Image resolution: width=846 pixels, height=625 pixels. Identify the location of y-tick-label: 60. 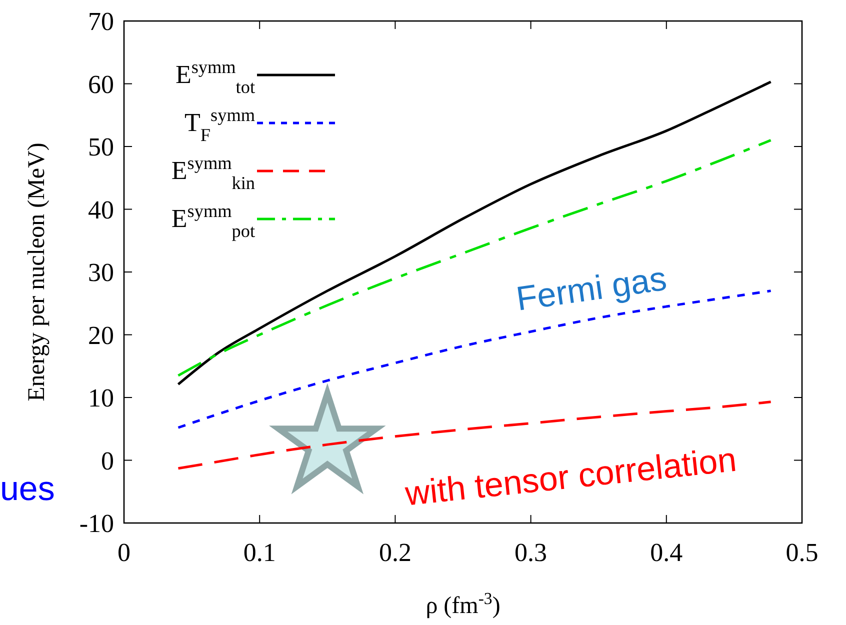
(101, 84).